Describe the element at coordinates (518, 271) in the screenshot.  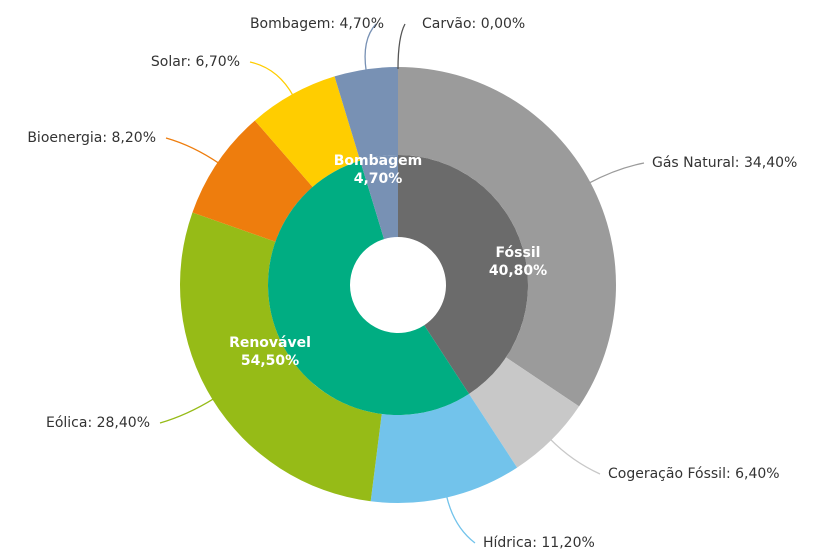
I see `inner-value-label: 40,80%` at that location.